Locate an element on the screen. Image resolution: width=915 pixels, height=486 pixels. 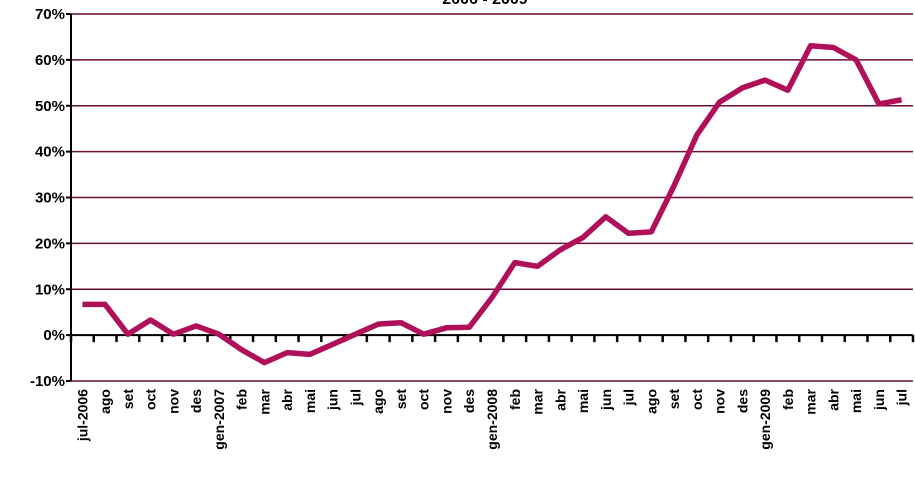
x-tick-label: jul-2006 is located at coordinates (82, 415).